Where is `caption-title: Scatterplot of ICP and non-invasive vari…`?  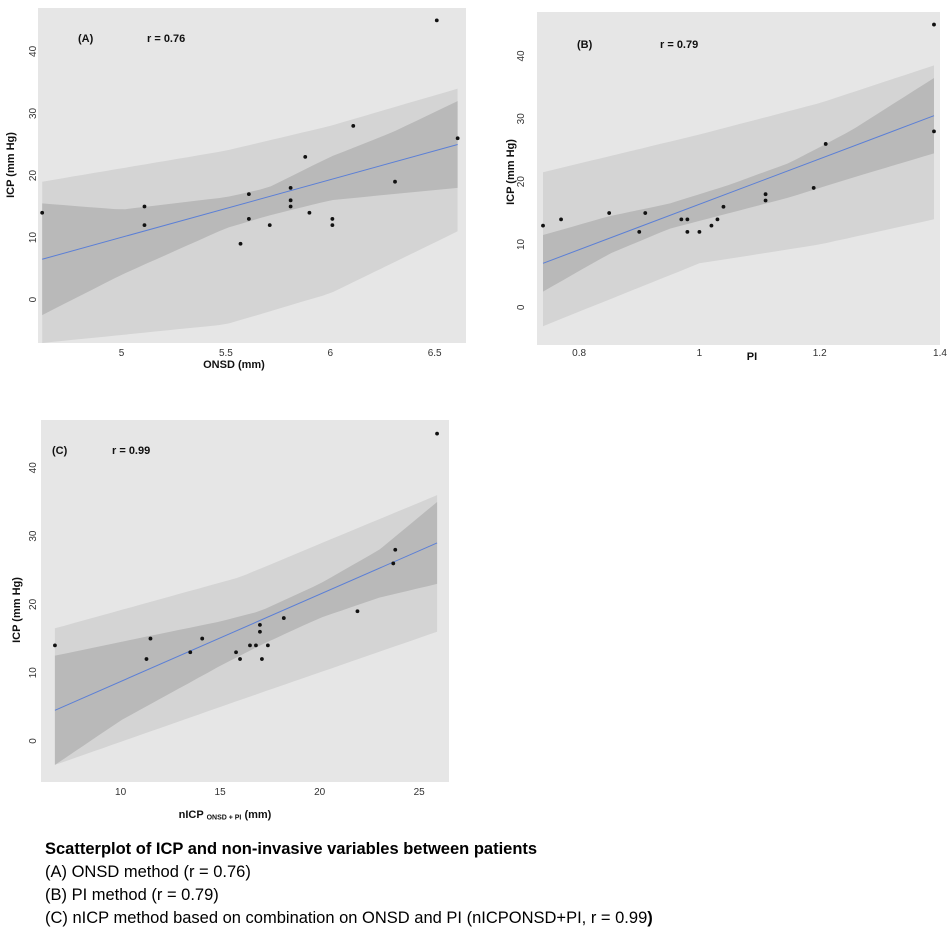 caption-title: Scatterplot of ICP and non-invasive vari… is located at coordinates (291, 849).